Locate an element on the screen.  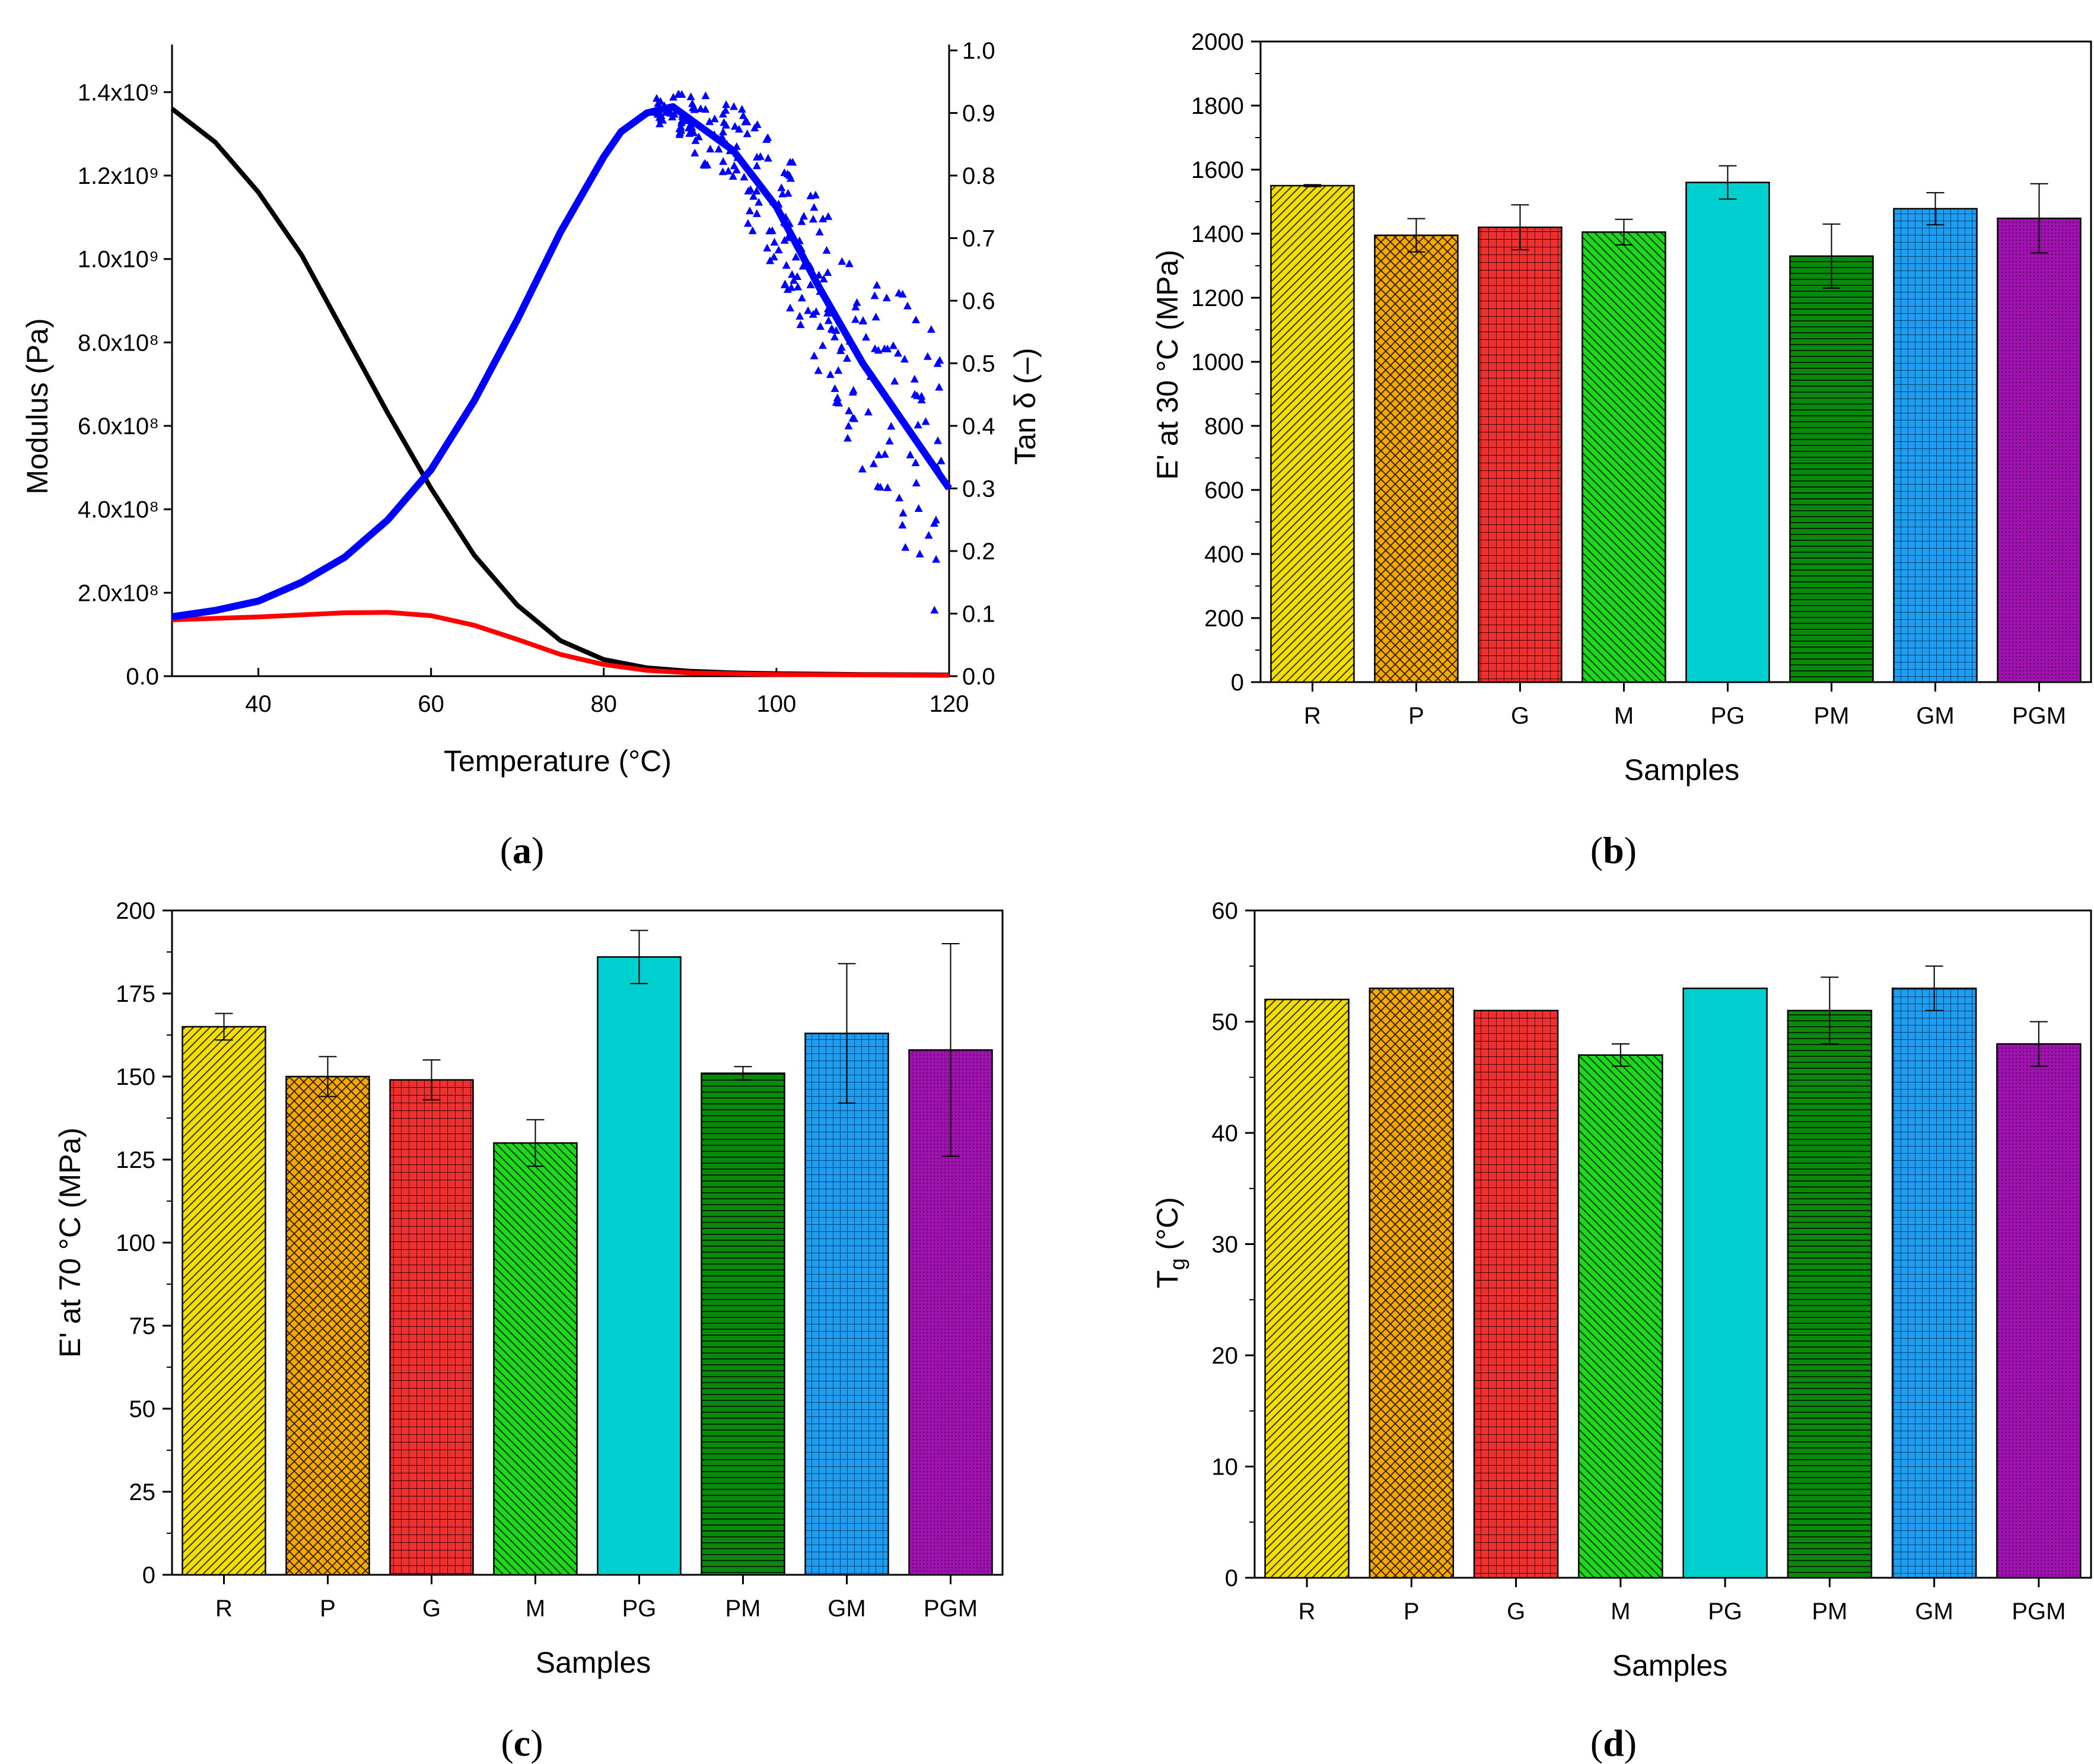
panel-c-ytick-label: 25 is located at coordinates (142, 1492).